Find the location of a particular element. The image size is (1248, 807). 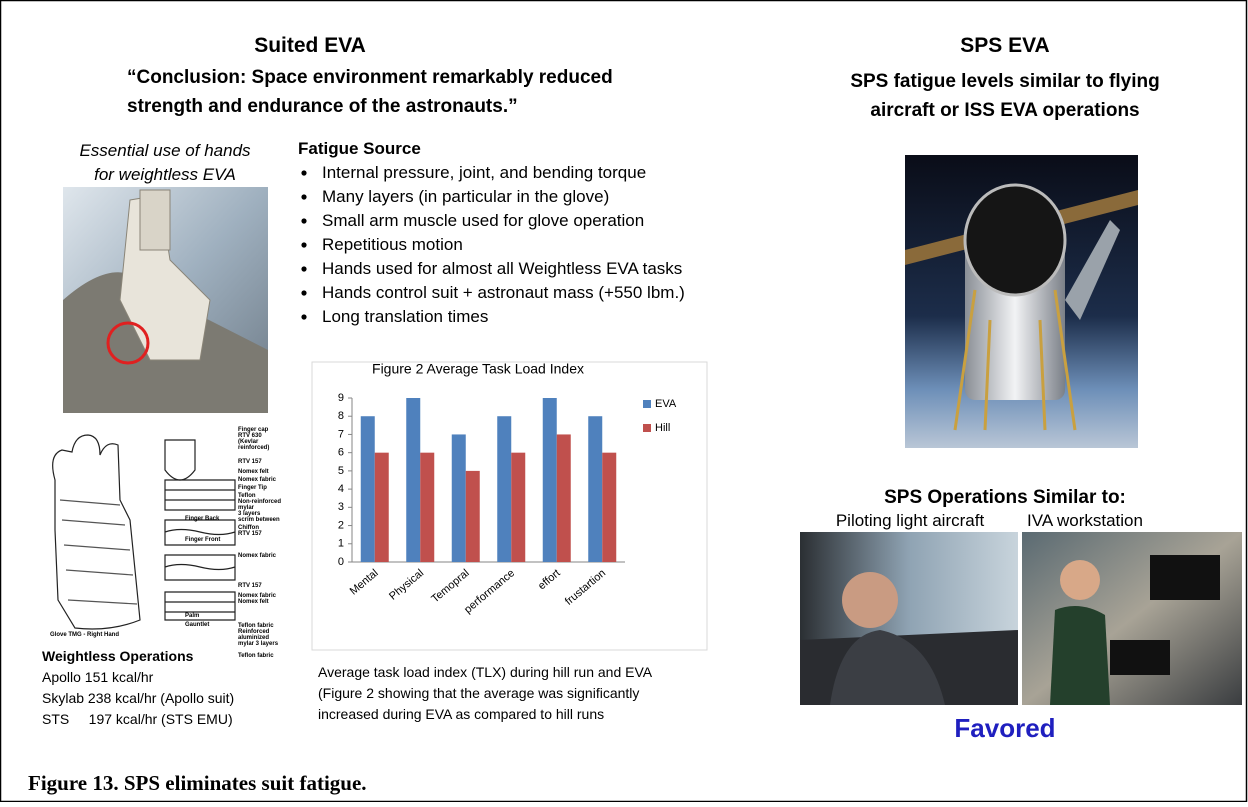

glove-label: aluminized is located at coordinates (253, 638).